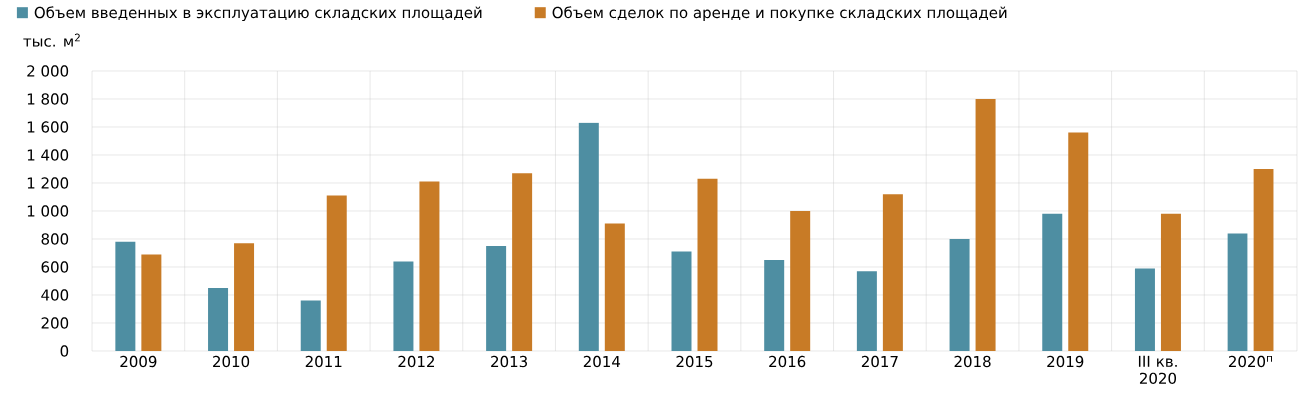 The height and width of the screenshot is (395, 1300). Describe the element at coordinates (323, 361) in the screenshot. I see `x-tick-label: 2011` at that location.